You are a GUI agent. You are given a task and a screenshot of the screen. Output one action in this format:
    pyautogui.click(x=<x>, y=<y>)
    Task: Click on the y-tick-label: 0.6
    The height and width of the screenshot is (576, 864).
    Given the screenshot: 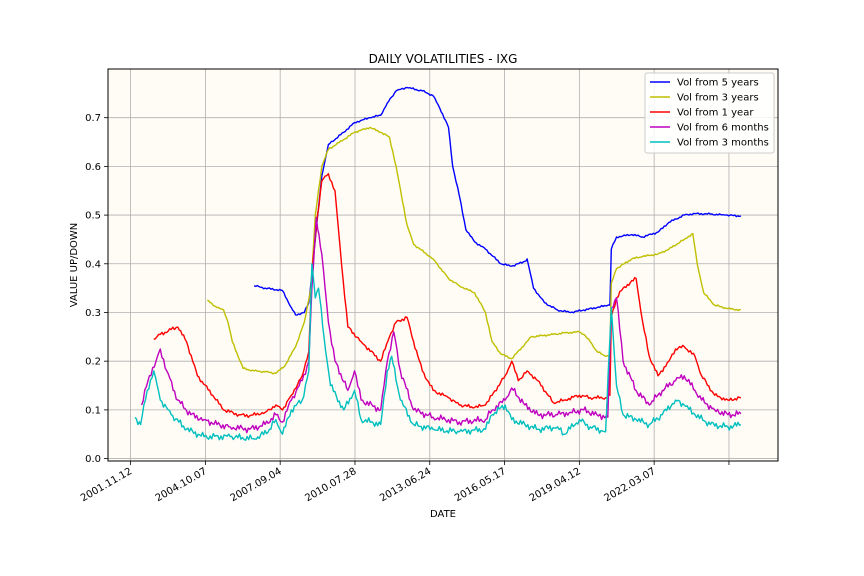 What is the action you would take?
    pyautogui.click(x=93, y=167)
    